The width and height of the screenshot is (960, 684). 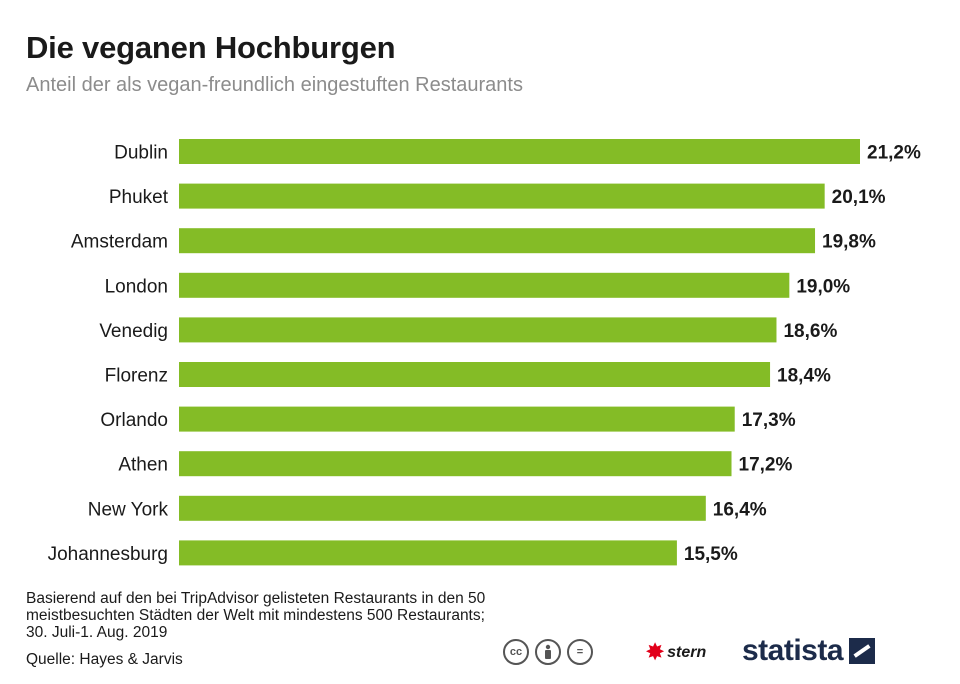 What do you see at coordinates (128, 509) in the screenshot?
I see `category-label: New York` at bounding box center [128, 509].